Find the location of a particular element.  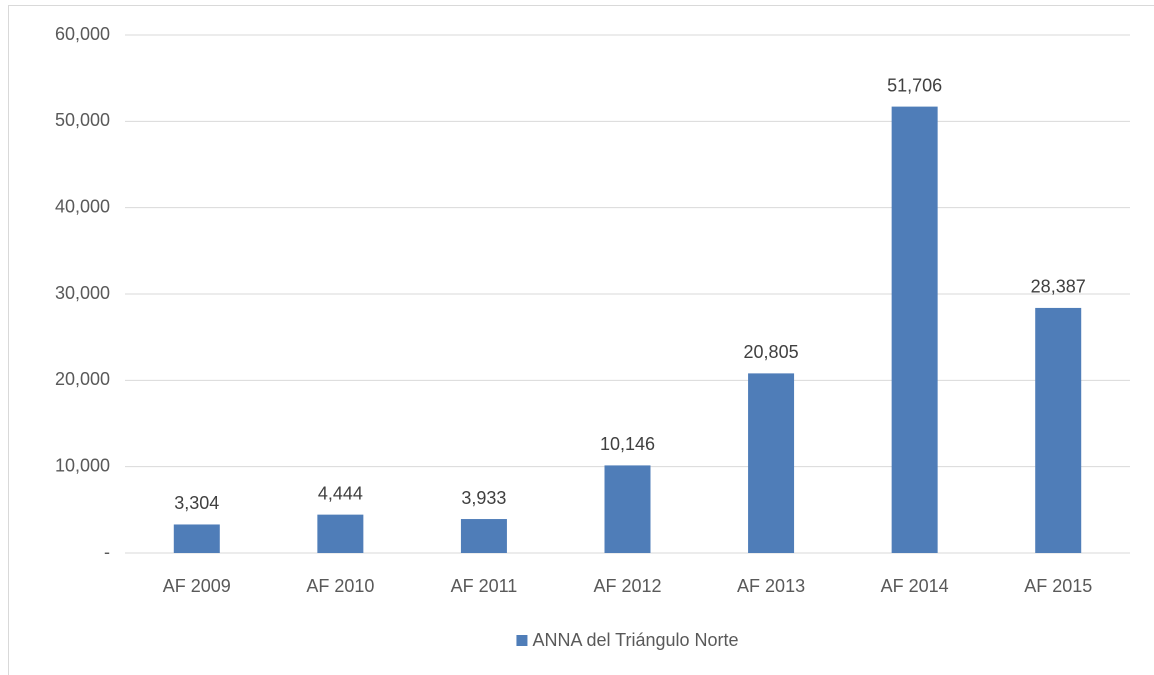

data-label: 3,304 is located at coordinates (196, 503).